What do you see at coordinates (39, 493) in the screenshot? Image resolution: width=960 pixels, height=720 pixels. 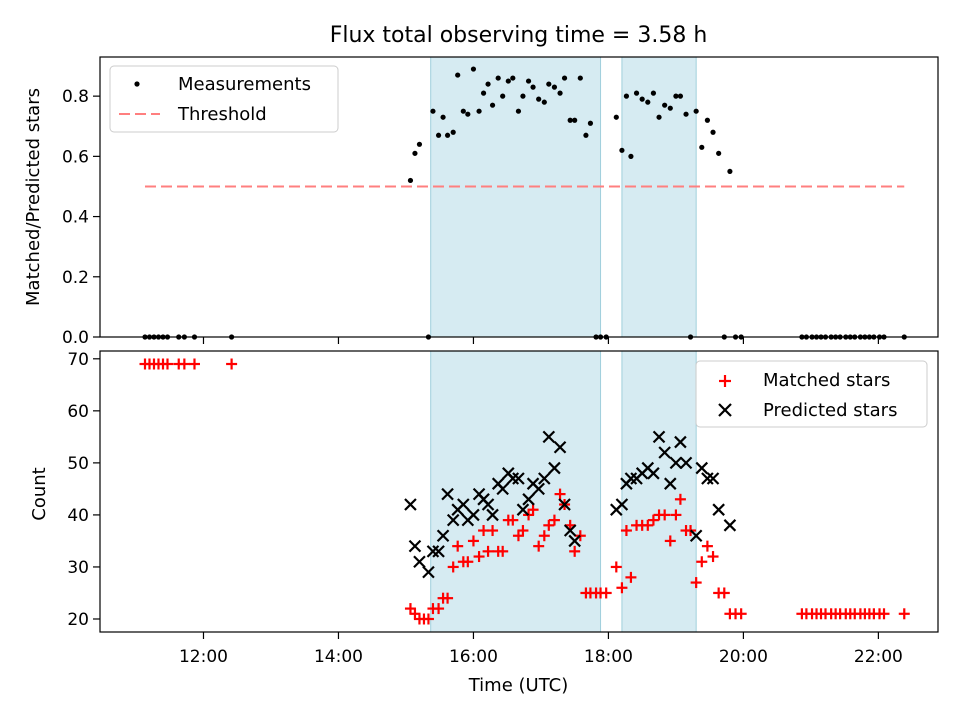 I see `bottom-y-axis-label: Count` at bounding box center [39, 493].